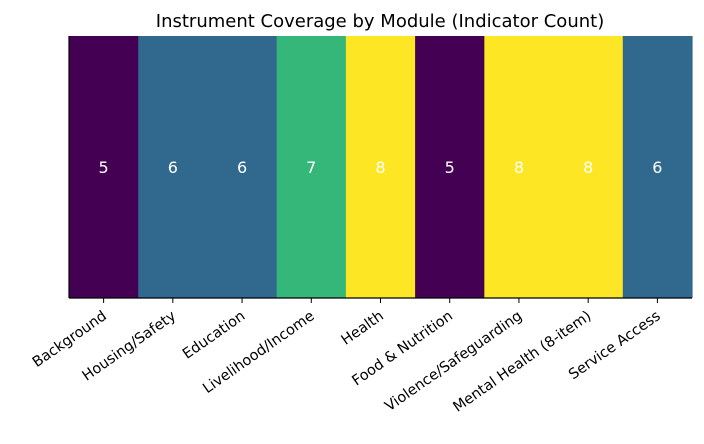 Image resolution: width=704 pixels, height=444 pixels. What do you see at coordinates (363, 328) in the screenshot?
I see `x-tick-label: Health` at bounding box center [363, 328].